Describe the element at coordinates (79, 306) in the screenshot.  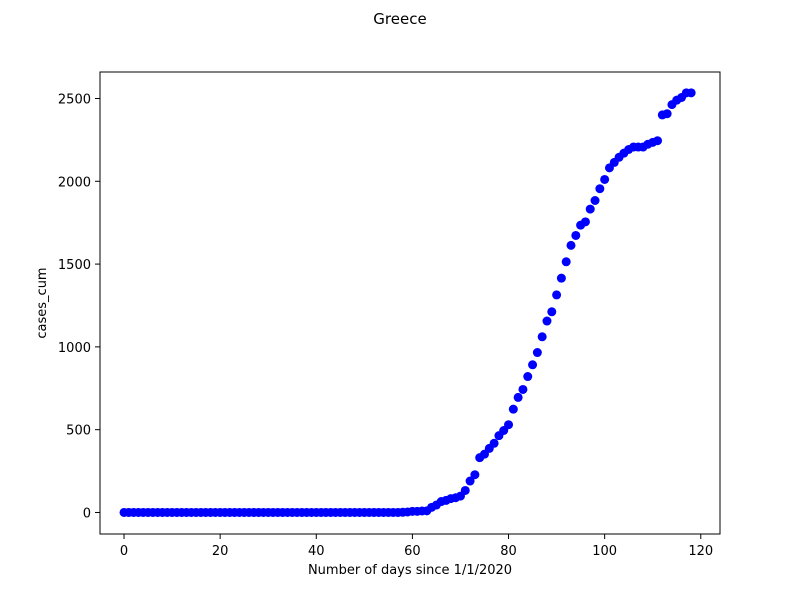
I see `y-axis-ticks: 0 500 1000 1500 2000 2500` at that location.